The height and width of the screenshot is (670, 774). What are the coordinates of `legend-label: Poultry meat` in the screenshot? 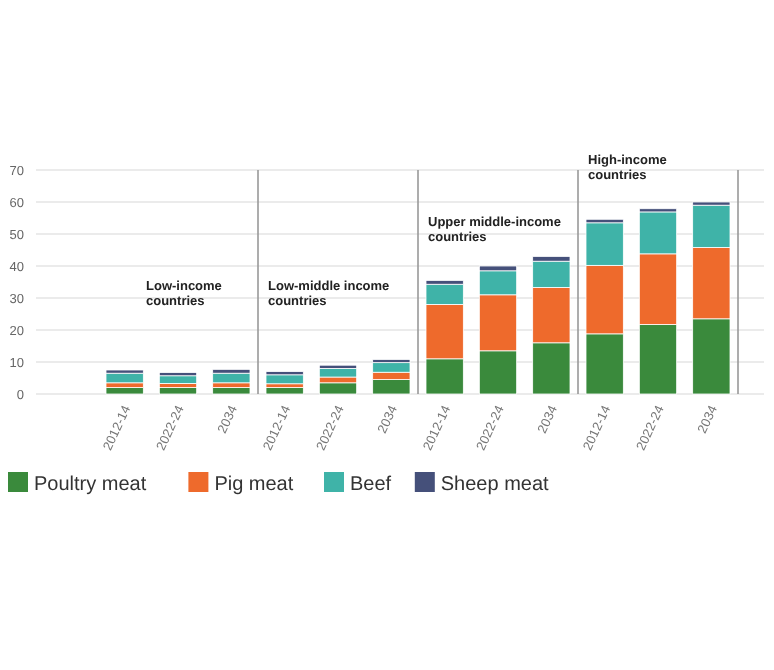 It's located at (90, 485).